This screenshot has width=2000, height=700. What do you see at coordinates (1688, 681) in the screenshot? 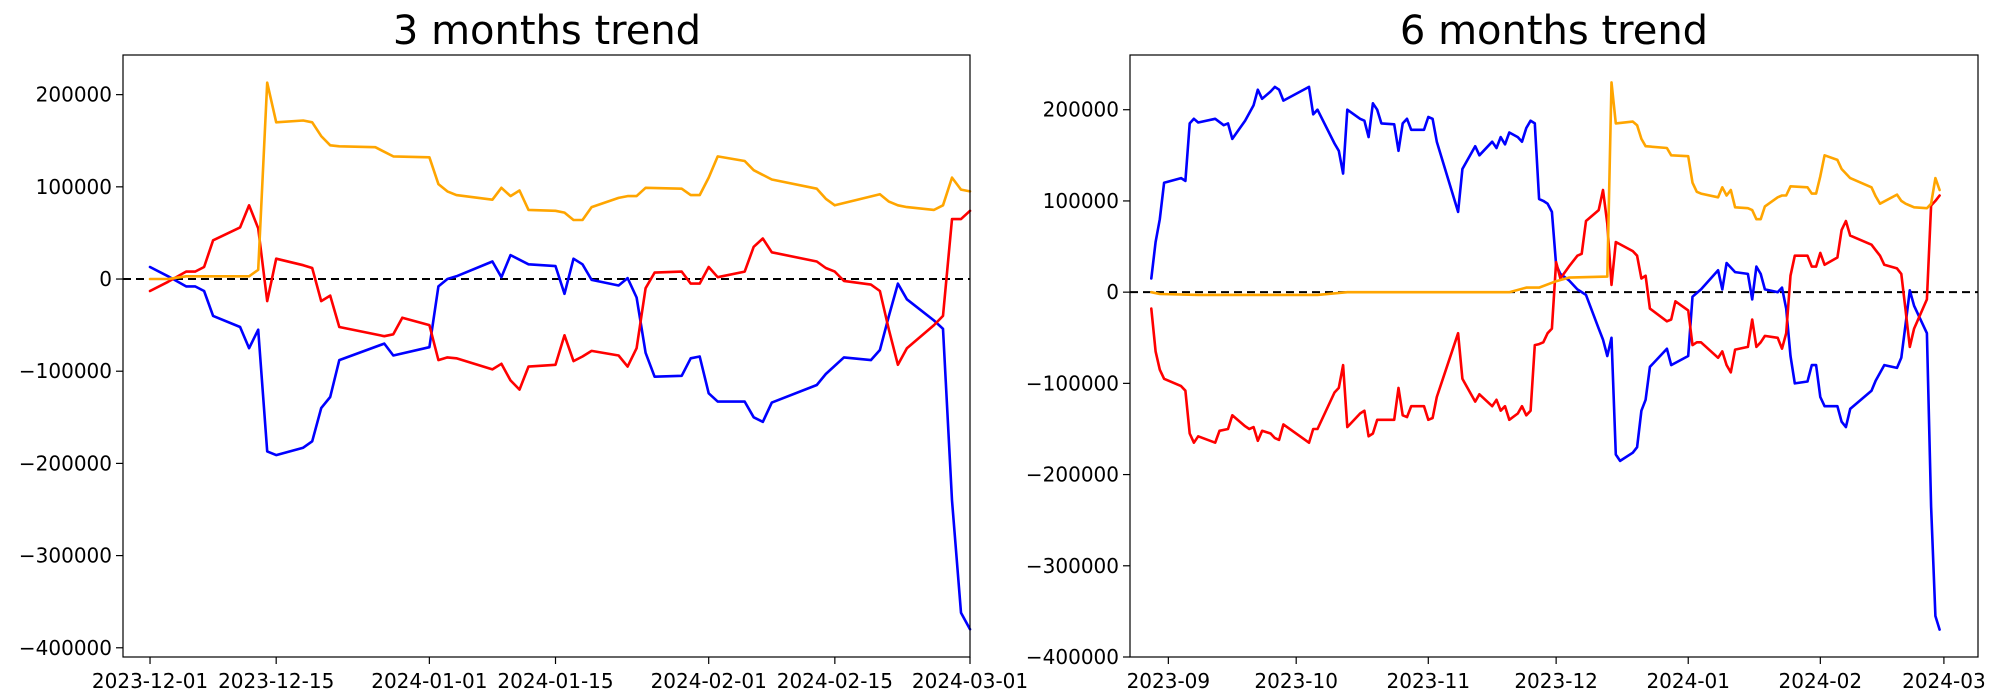
I see `x-tick-label: 2024-01` at bounding box center [1688, 681].